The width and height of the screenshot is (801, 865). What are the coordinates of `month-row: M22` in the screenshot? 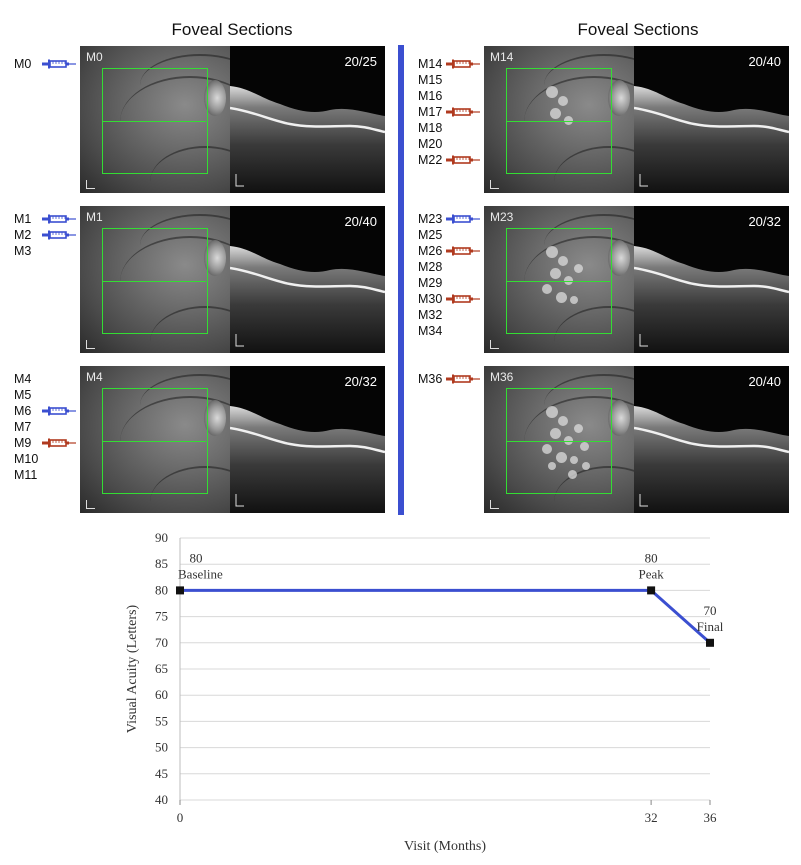 It's located at (449, 160).